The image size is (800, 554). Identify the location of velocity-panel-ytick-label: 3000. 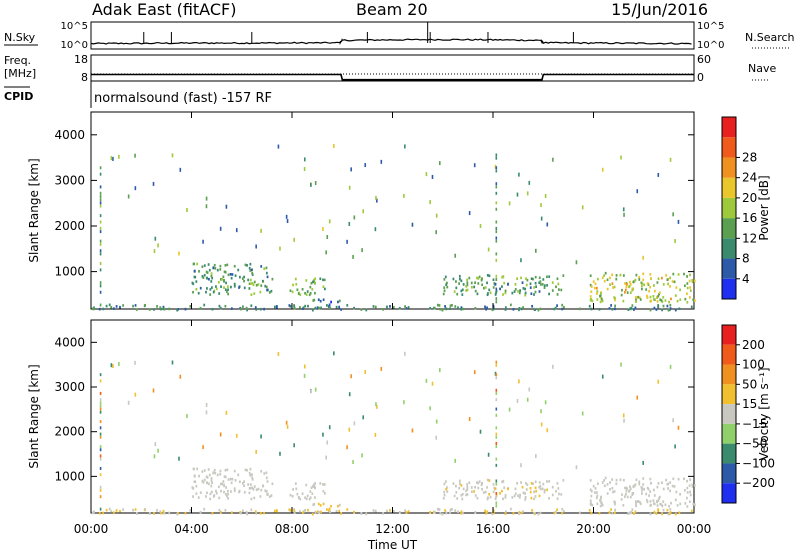
(69, 387).